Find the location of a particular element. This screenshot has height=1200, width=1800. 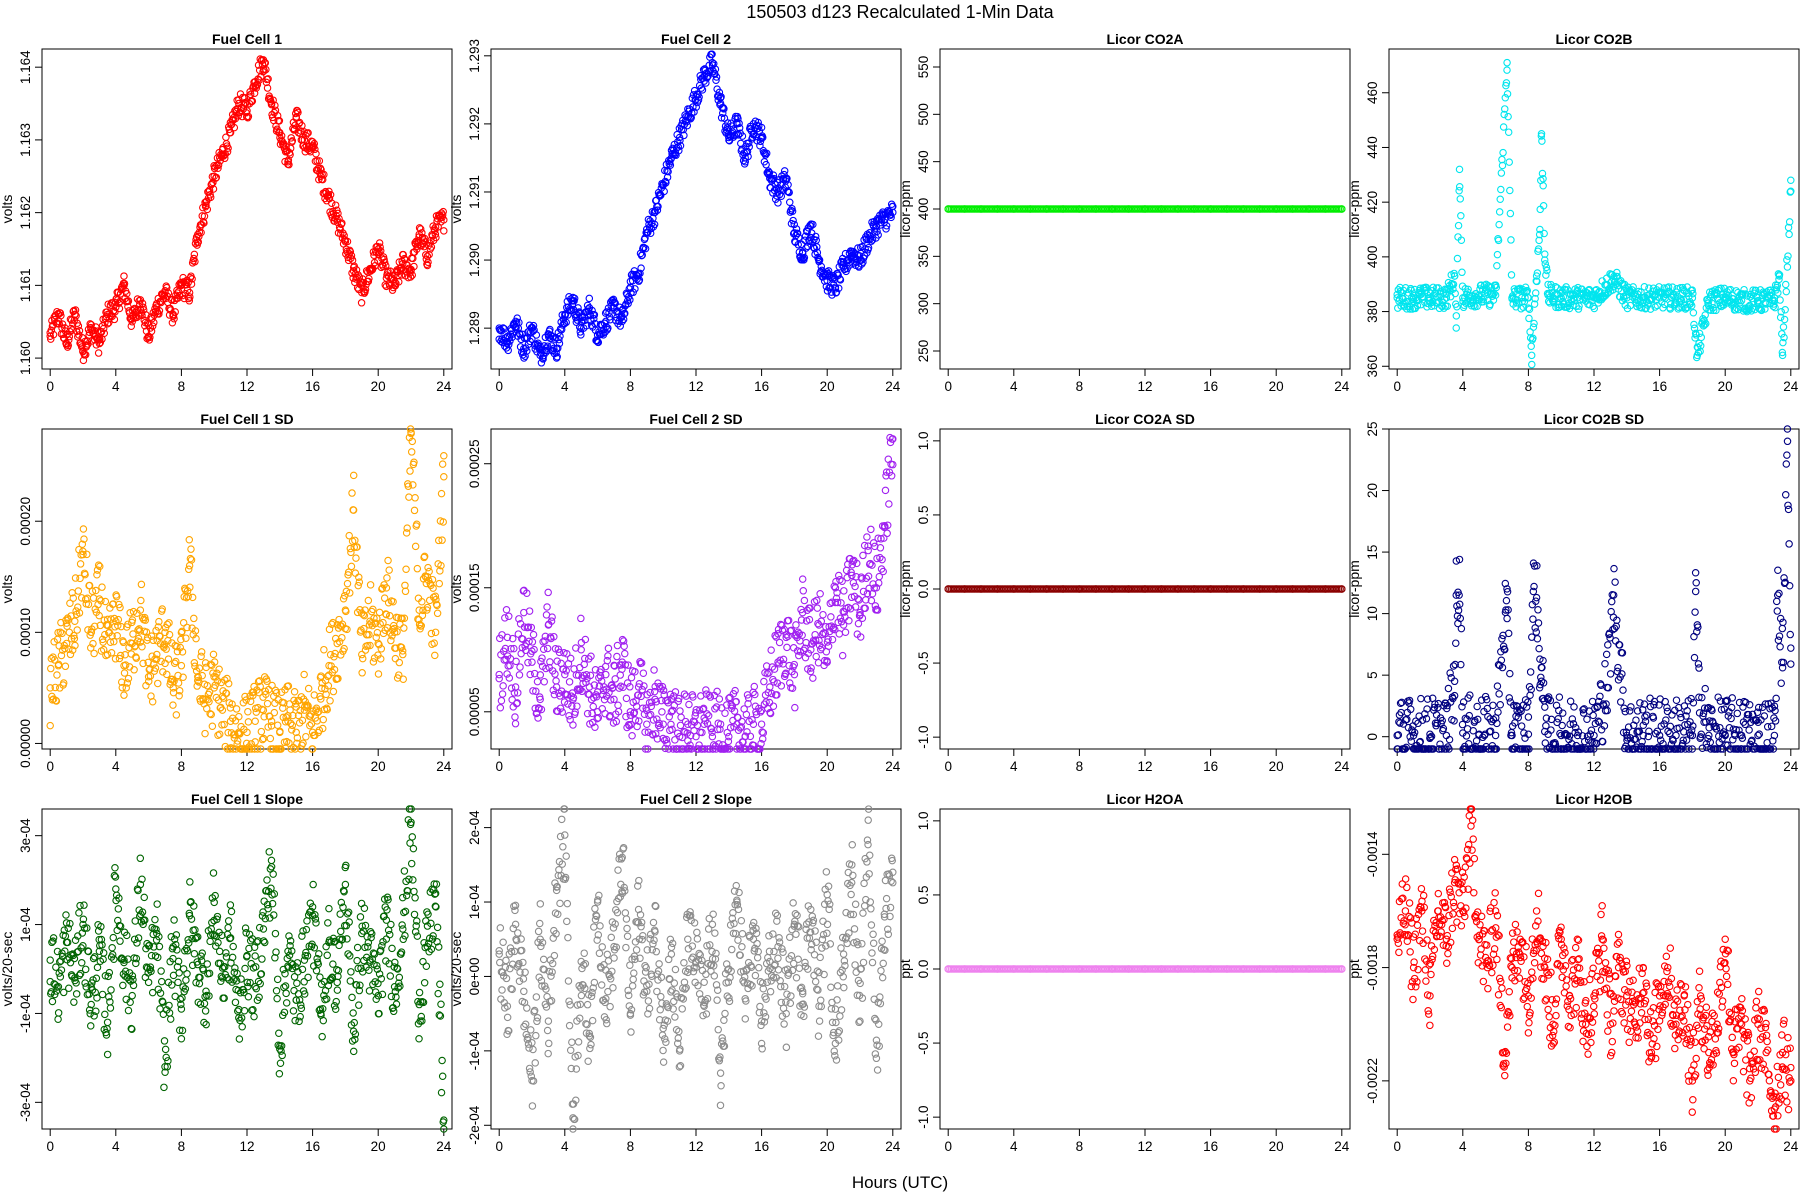

fuel-cell-2-sd-y-axis-label: volts is located at coordinates (456, 589).